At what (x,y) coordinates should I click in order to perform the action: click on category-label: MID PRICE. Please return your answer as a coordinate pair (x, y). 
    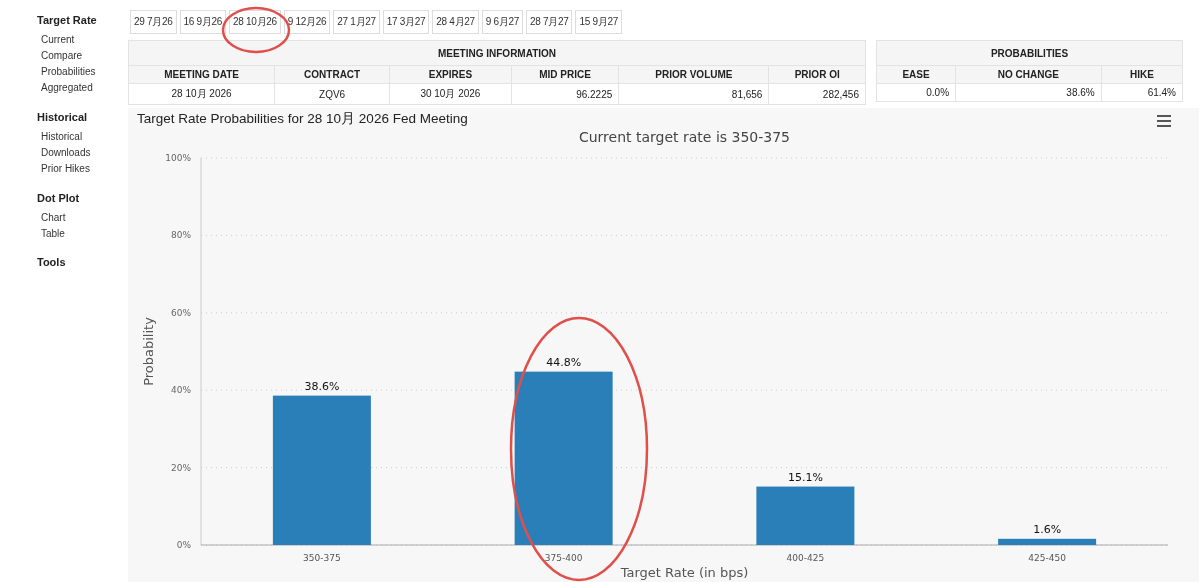
    Looking at the image, I should click on (565, 74).